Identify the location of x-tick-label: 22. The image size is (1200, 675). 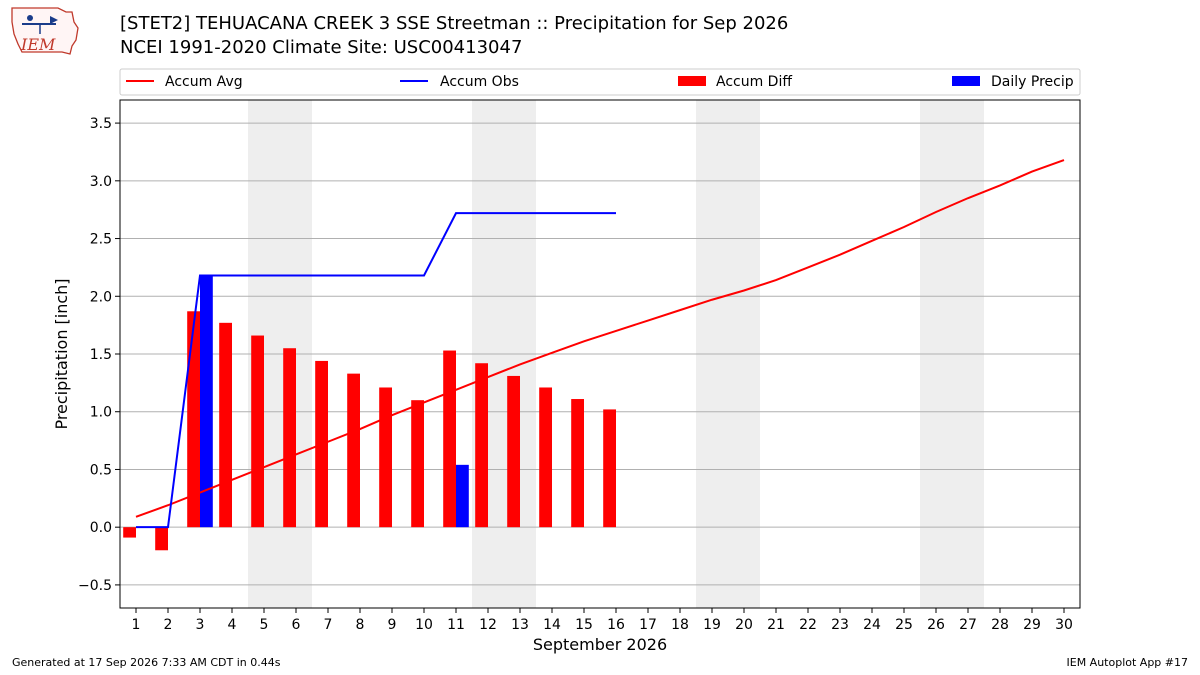
(808, 625).